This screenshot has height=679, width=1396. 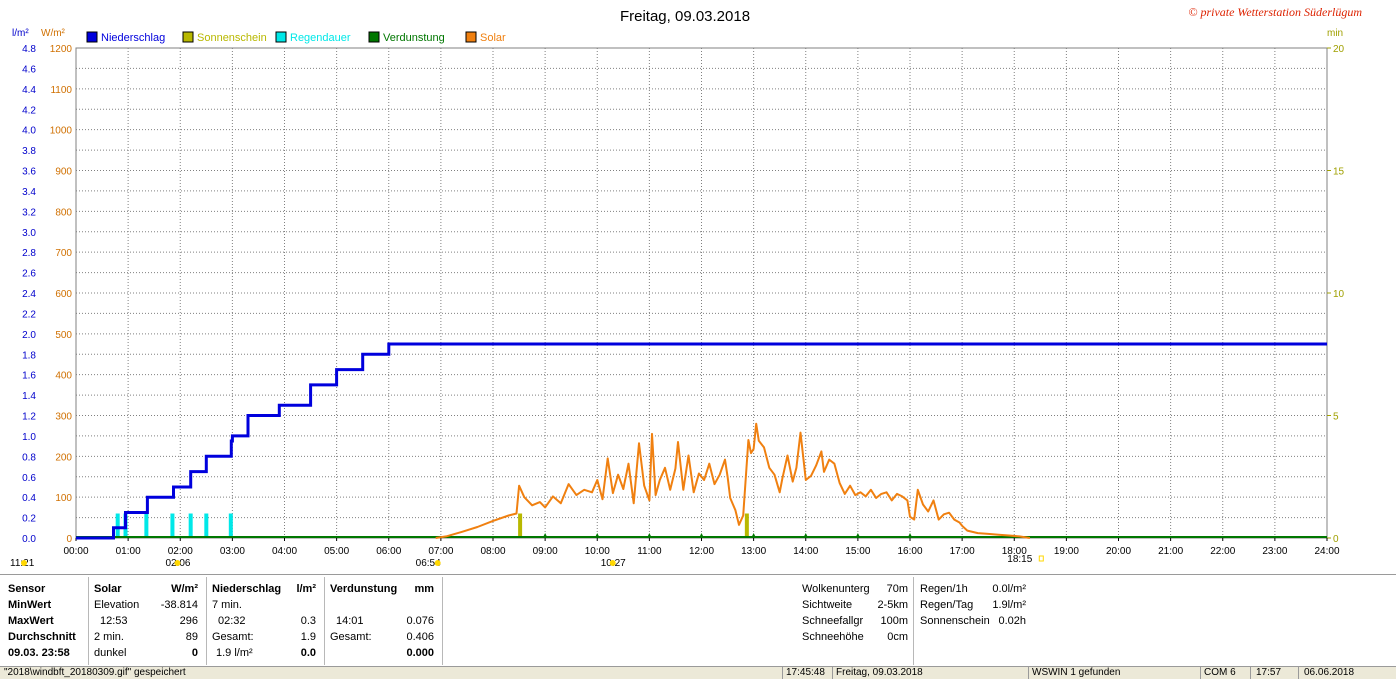 What do you see at coordinates (232, 551) in the screenshot?
I see `time-tick-label: 03:00` at bounding box center [232, 551].